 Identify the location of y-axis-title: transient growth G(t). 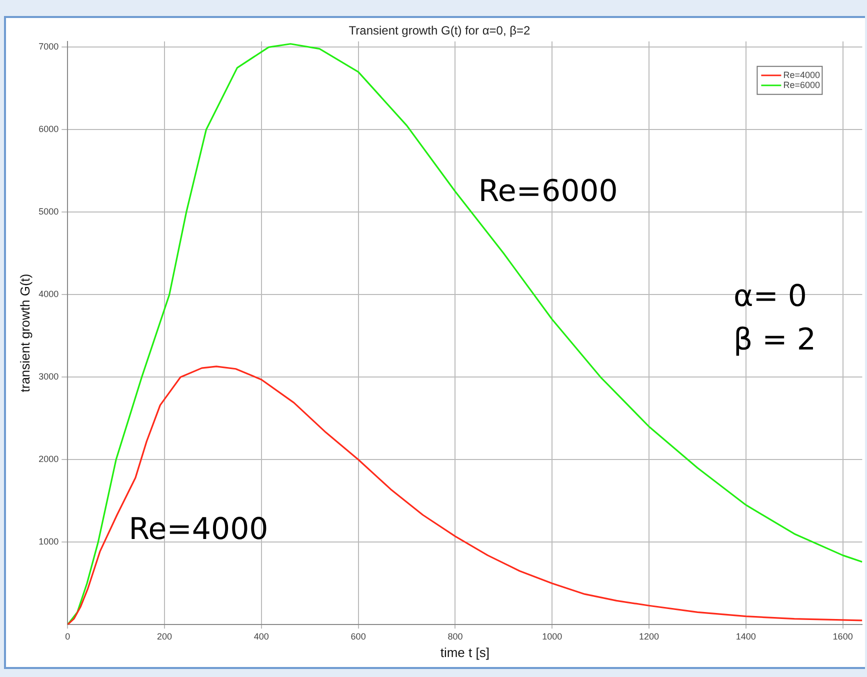
(24, 333).